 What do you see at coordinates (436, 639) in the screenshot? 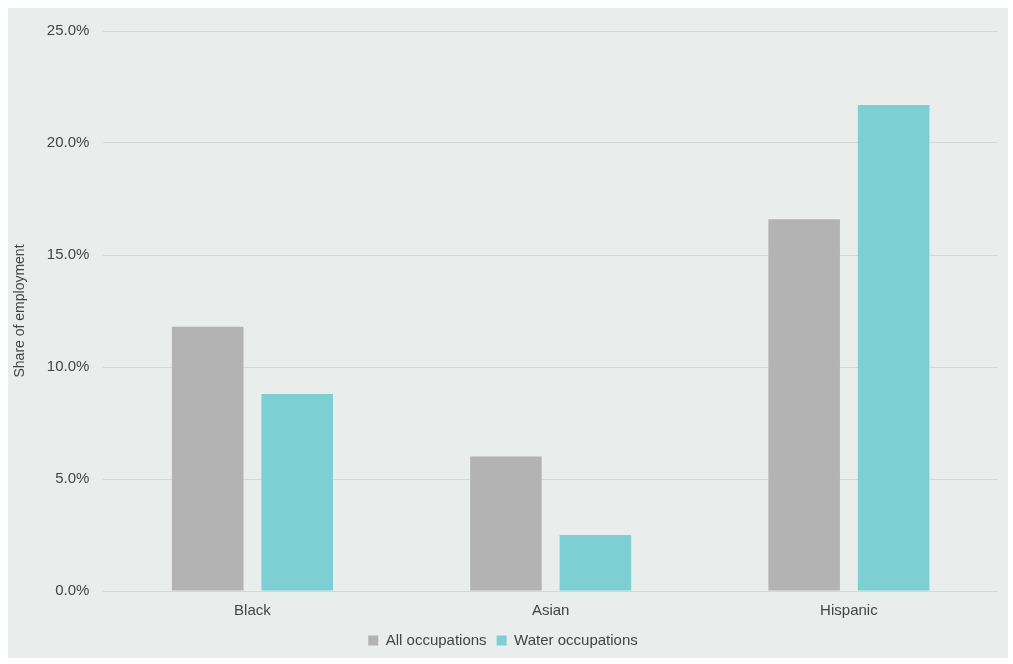
I see `legend-label: All occupations` at bounding box center [436, 639].